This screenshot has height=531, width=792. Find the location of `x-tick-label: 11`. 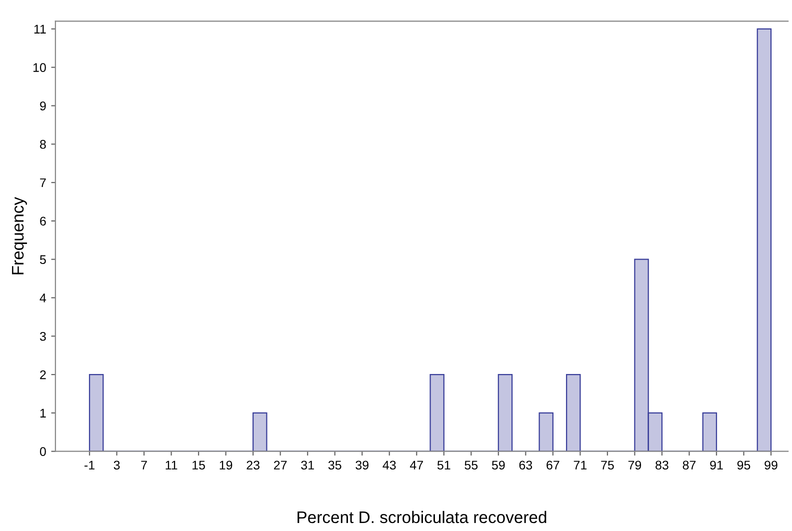

x-tick-label: 11 is located at coordinates (172, 465).